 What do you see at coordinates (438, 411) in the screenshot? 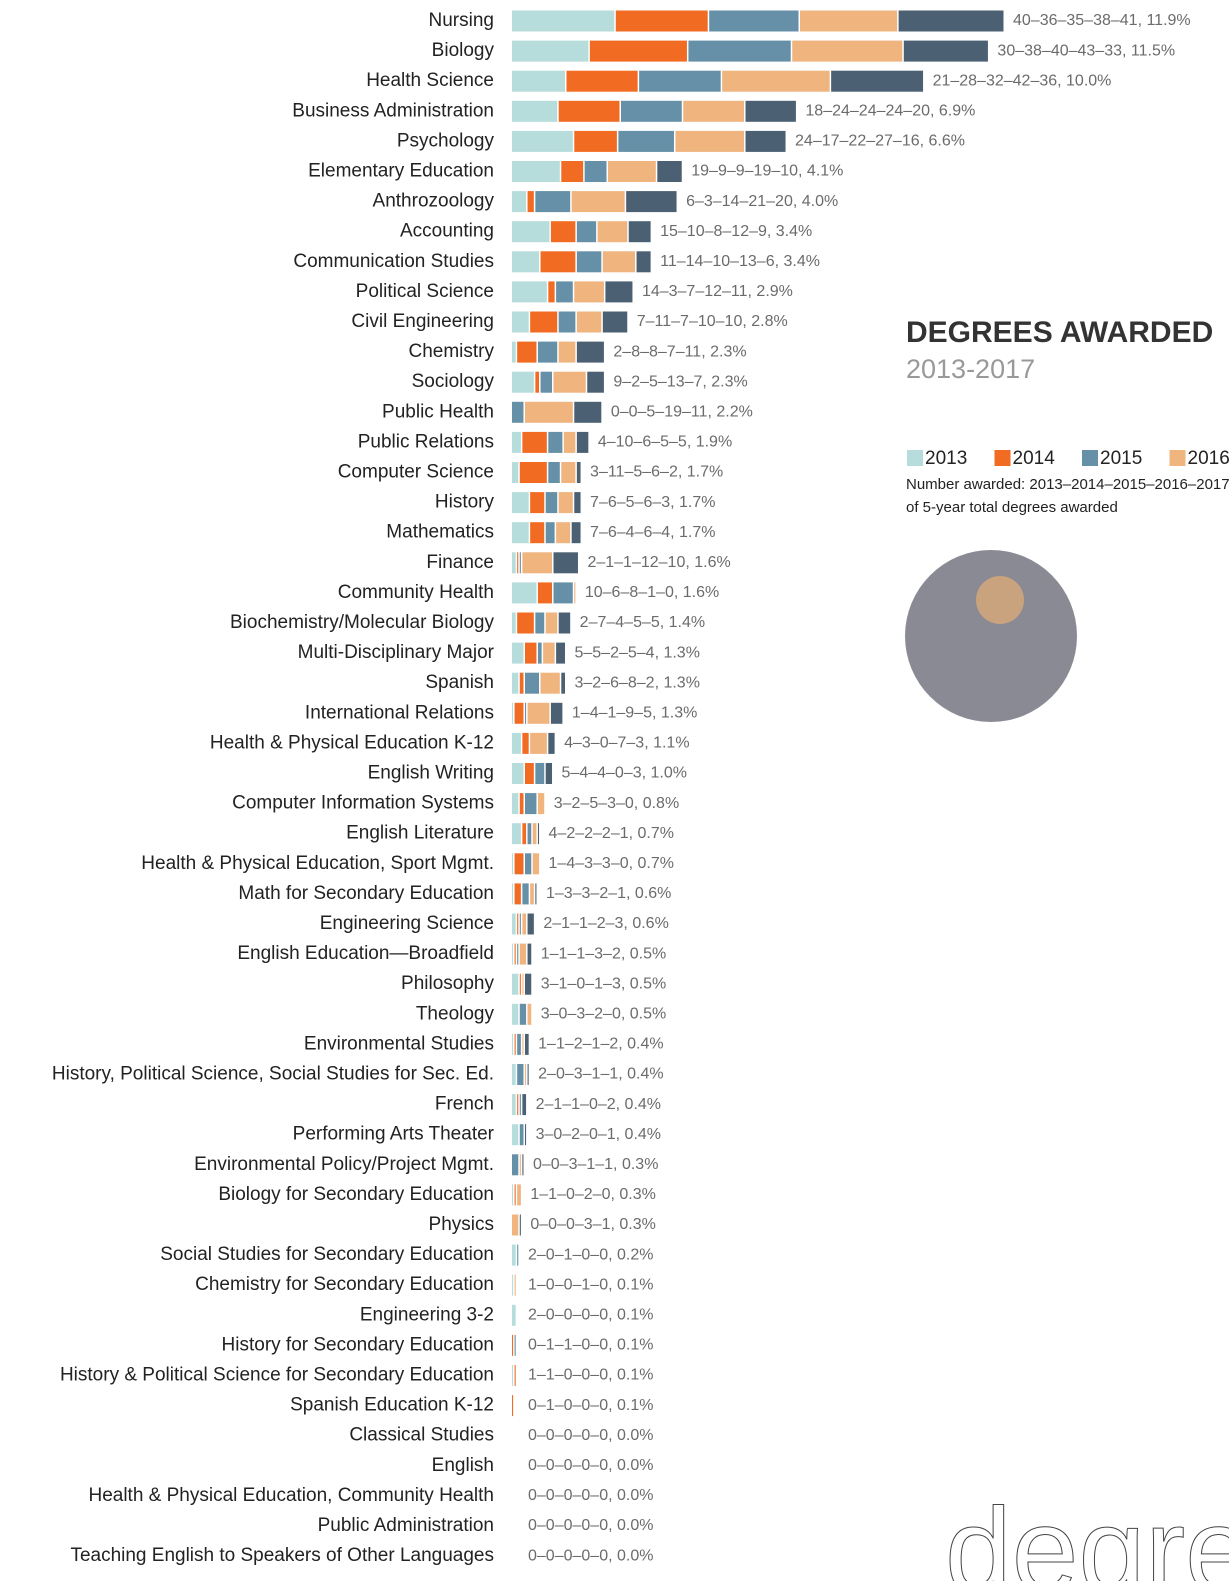
I see `category-label: Public Health` at bounding box center [438, 411].